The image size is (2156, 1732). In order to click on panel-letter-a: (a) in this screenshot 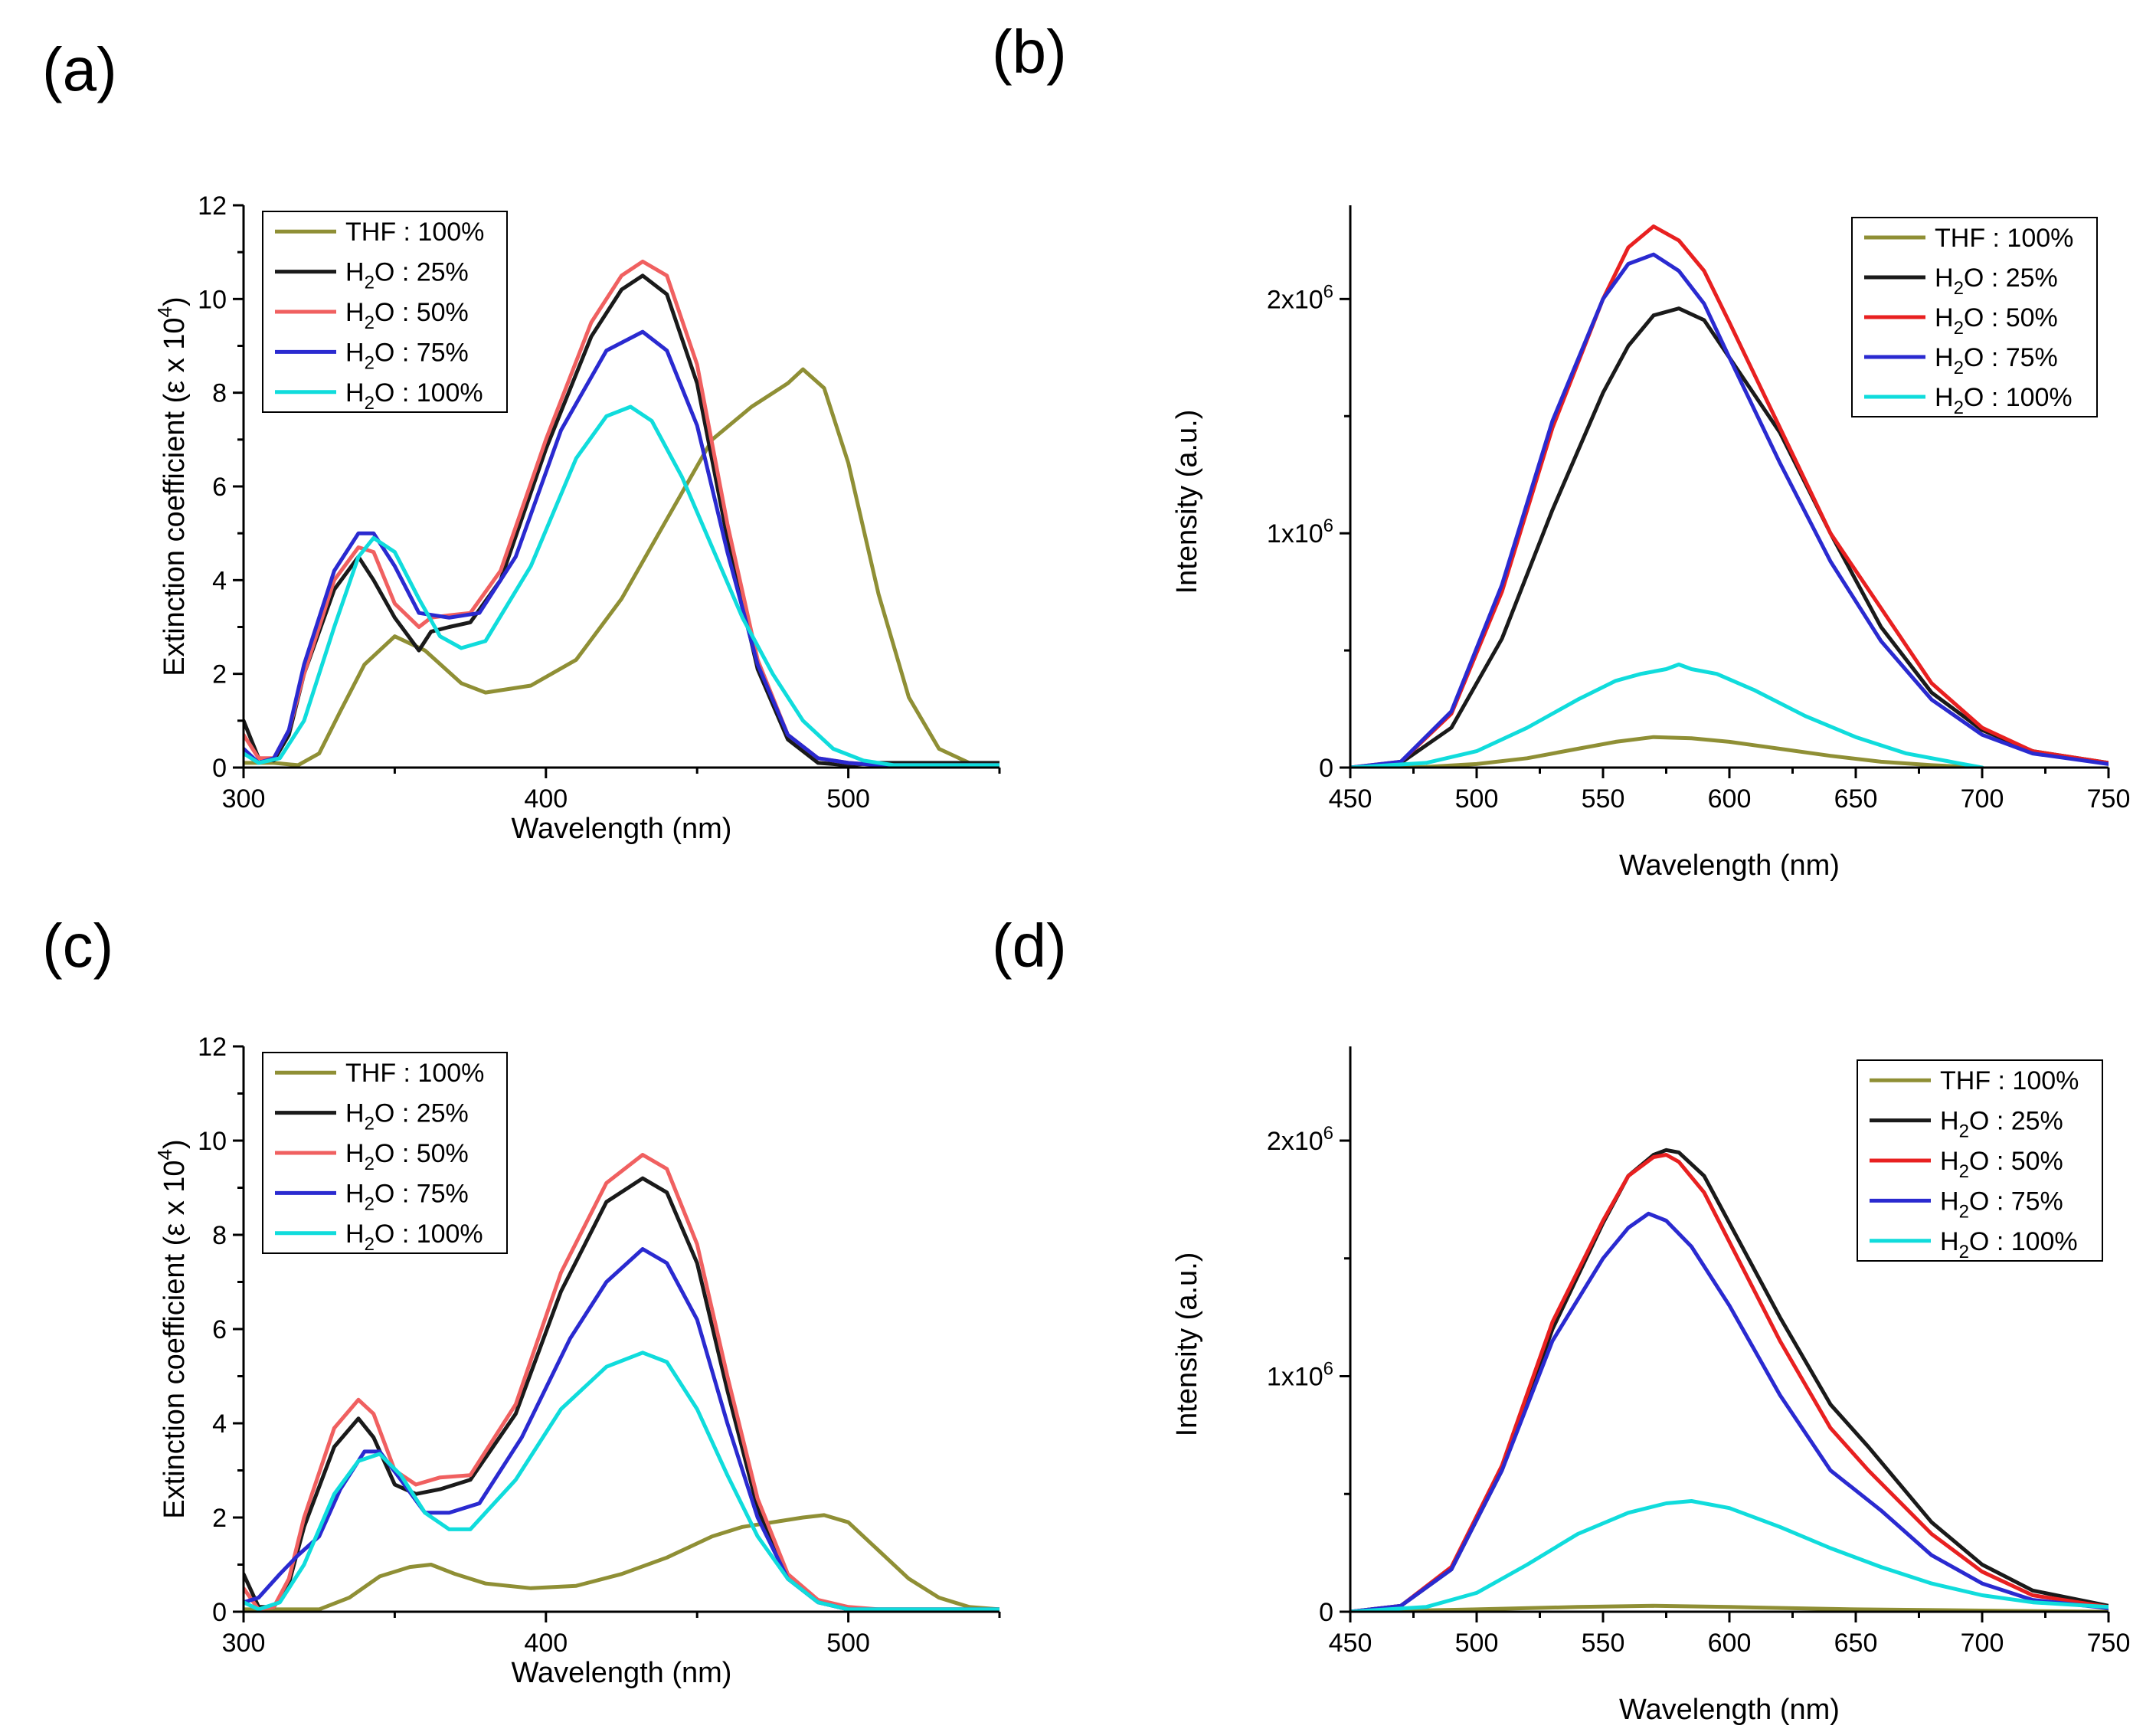, I will do `click(80, 69)`.